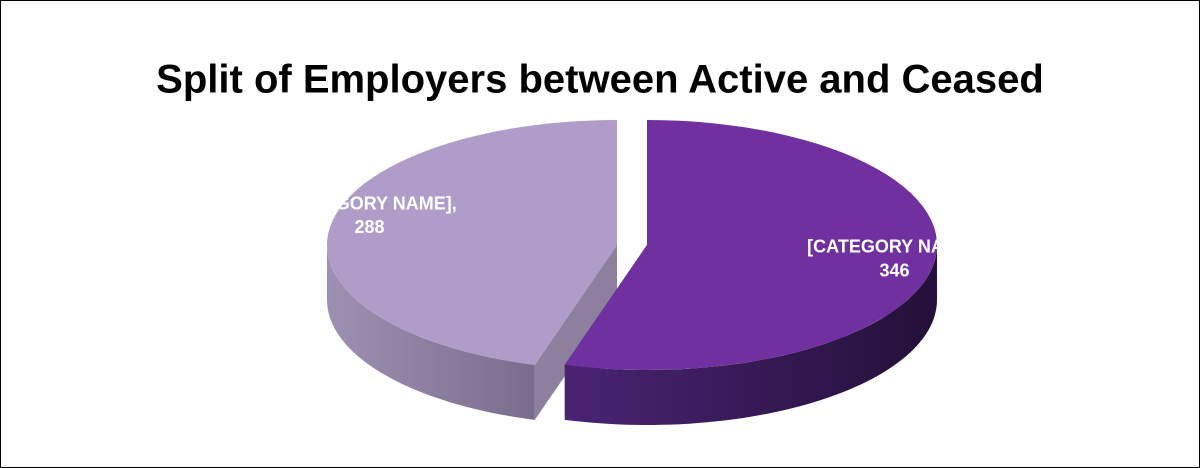 This screenshot has width=1200, height=468. I want to click on data-label-value: 346, so click(894, 270).